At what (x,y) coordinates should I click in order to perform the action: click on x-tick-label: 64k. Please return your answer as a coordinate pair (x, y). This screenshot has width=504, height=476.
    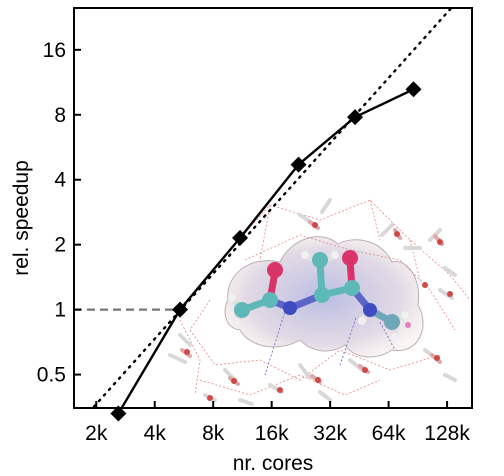
    Looking at the image, I should click on (389, 433).